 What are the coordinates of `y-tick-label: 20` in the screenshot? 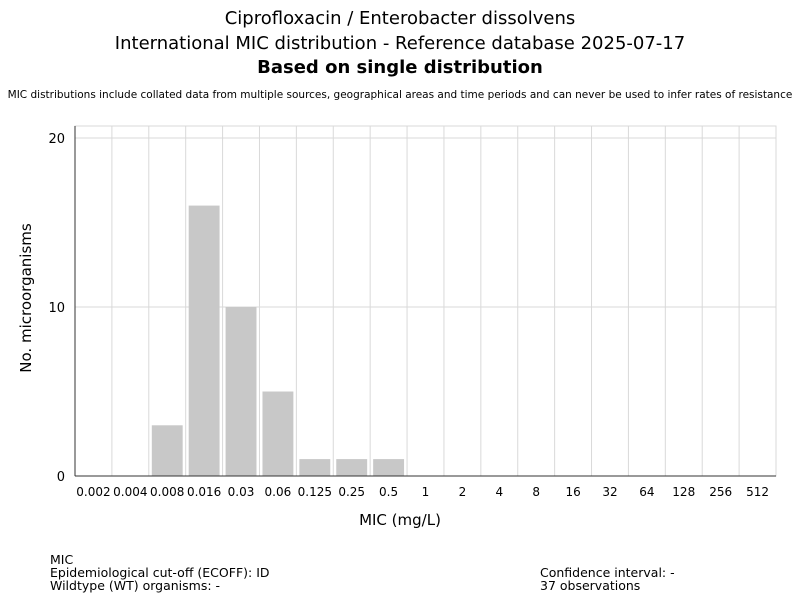 It's located at (56, 139).